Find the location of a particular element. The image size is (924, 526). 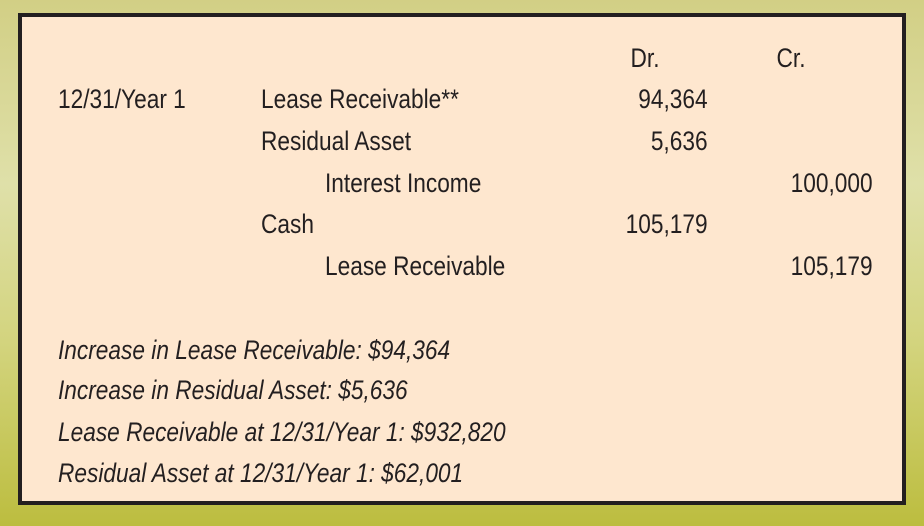

account-name: Cash is located at coordinates (287, 224).